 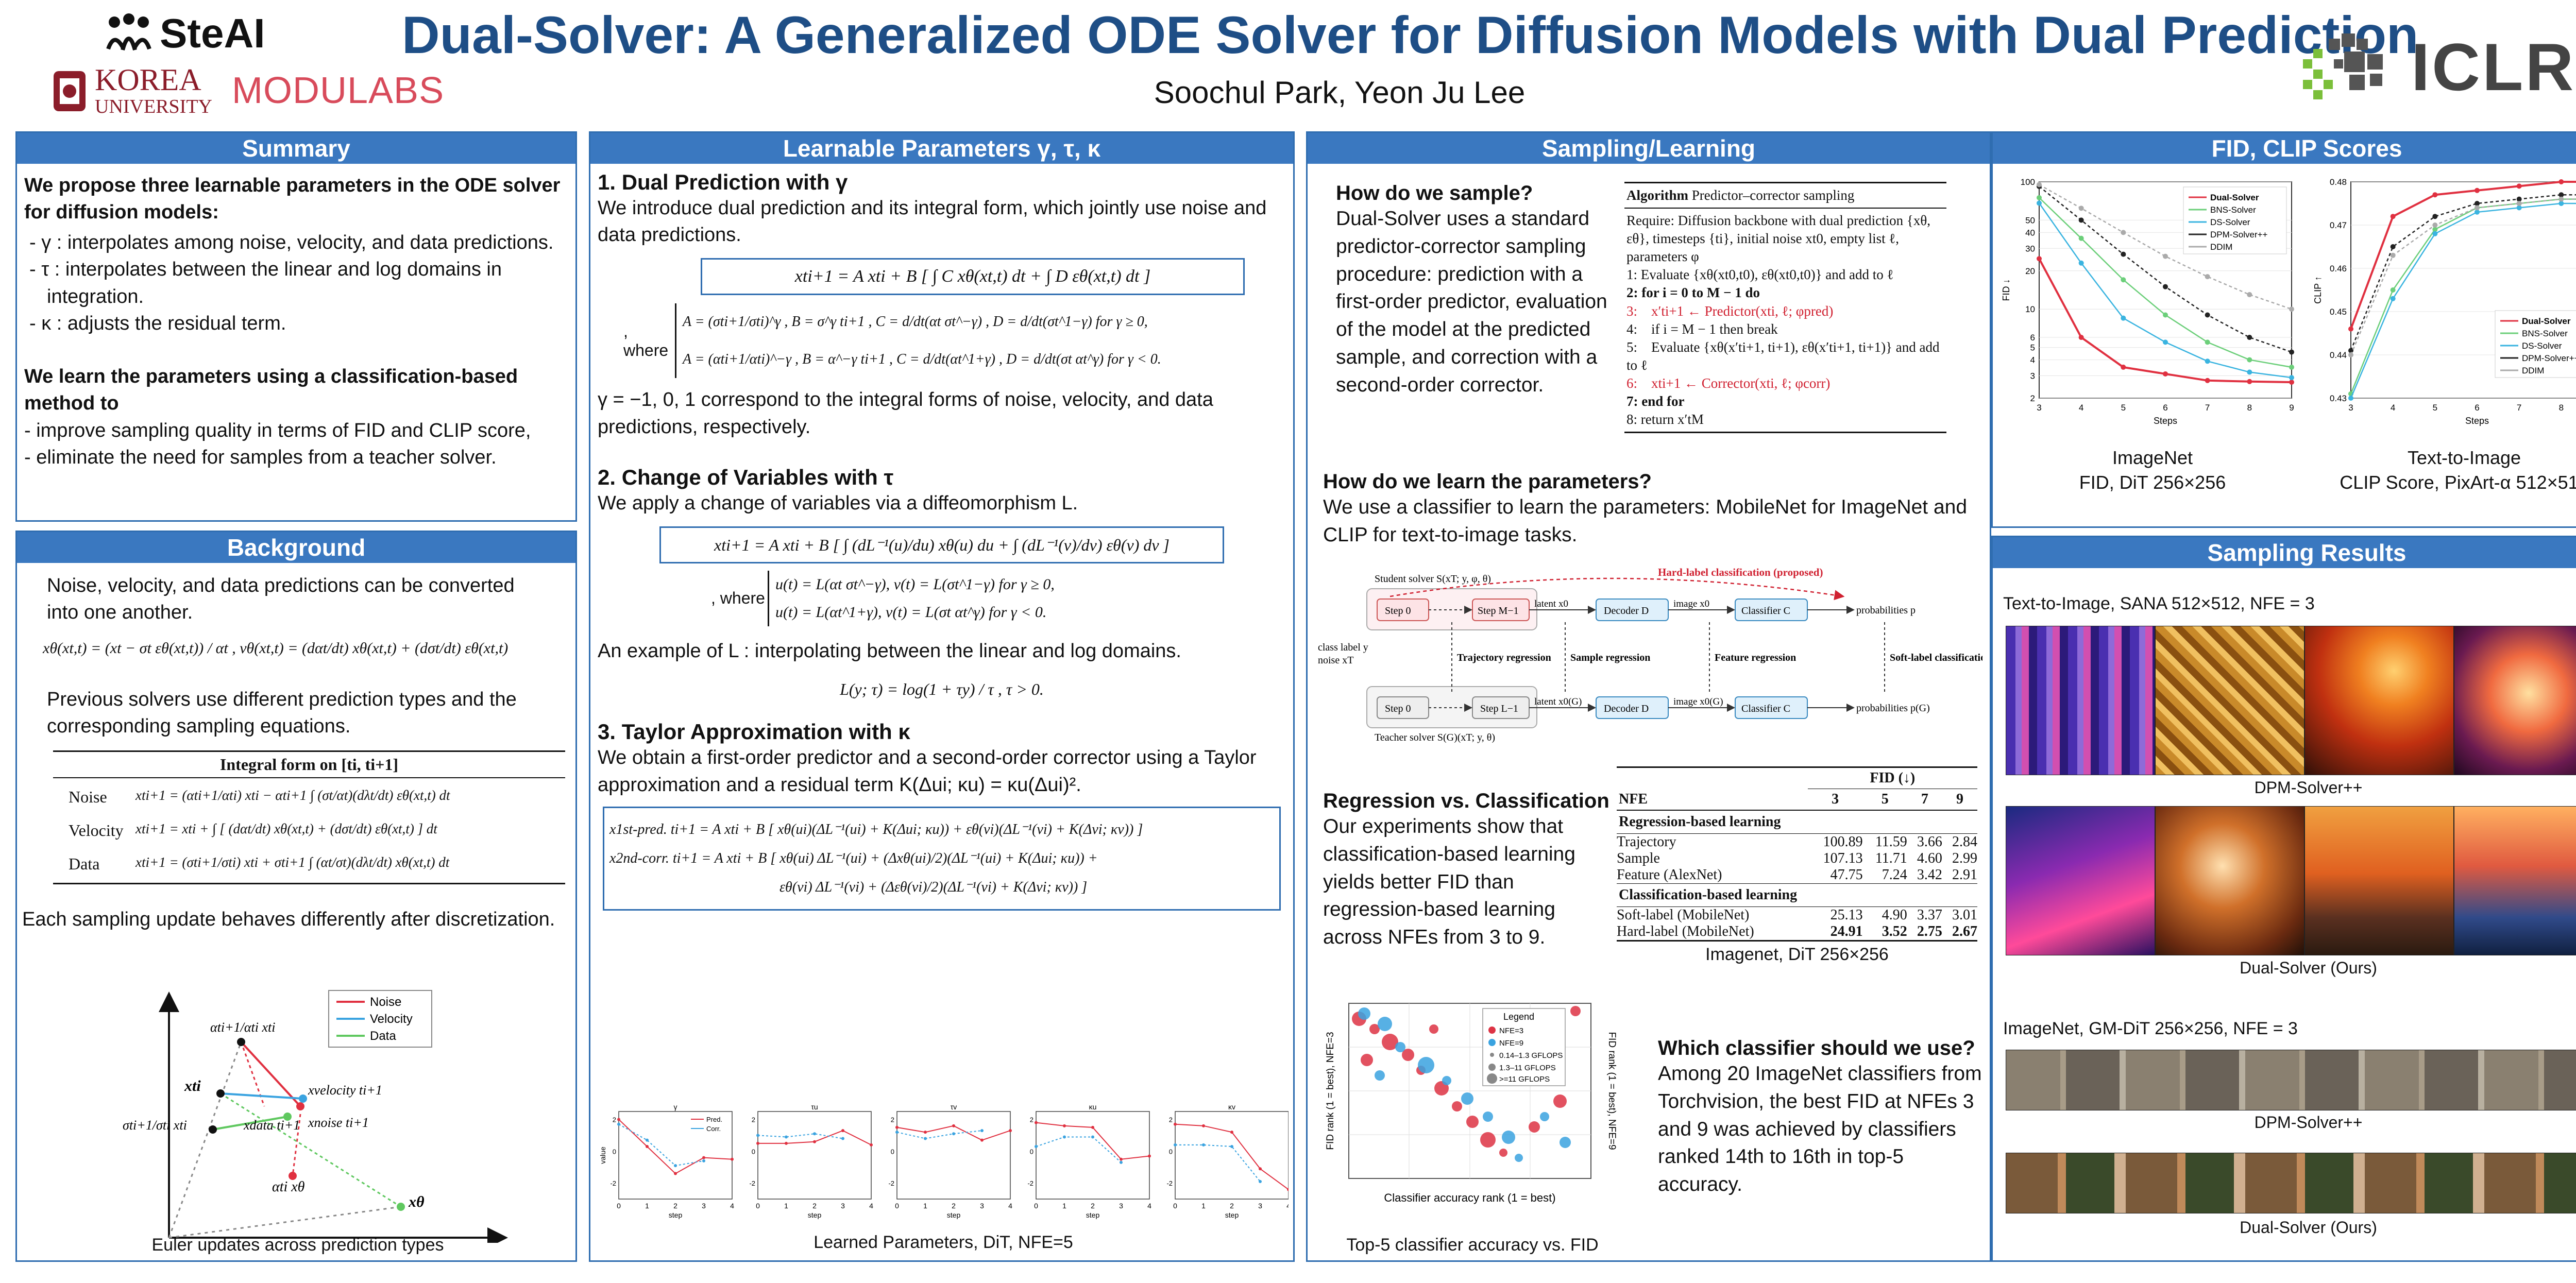 I want to click on row-velocity-name: Velocity, so click(x=96, y=830).